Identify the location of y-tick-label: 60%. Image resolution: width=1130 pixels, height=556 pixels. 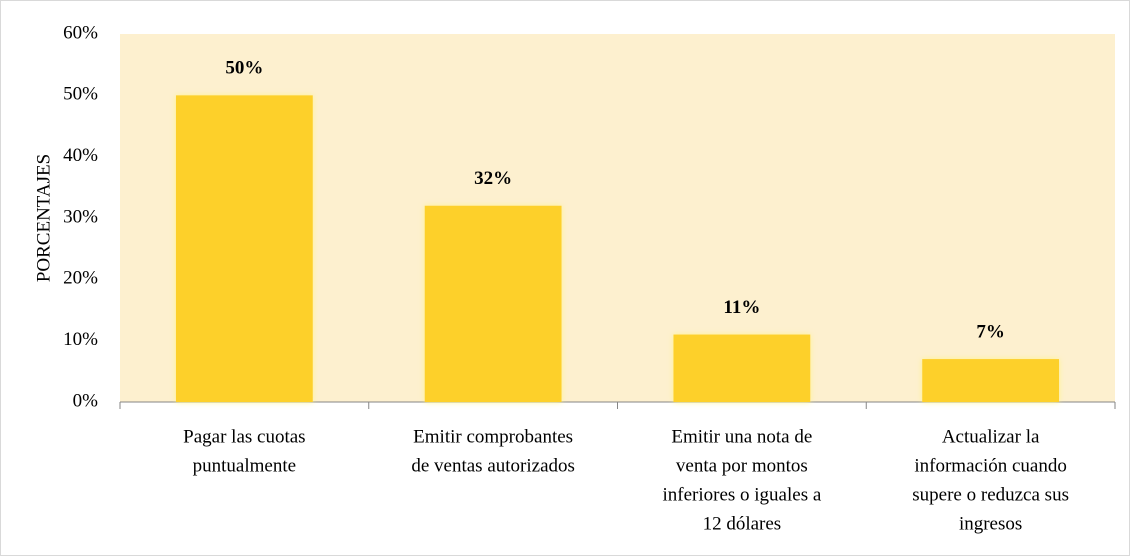
(80, 32).